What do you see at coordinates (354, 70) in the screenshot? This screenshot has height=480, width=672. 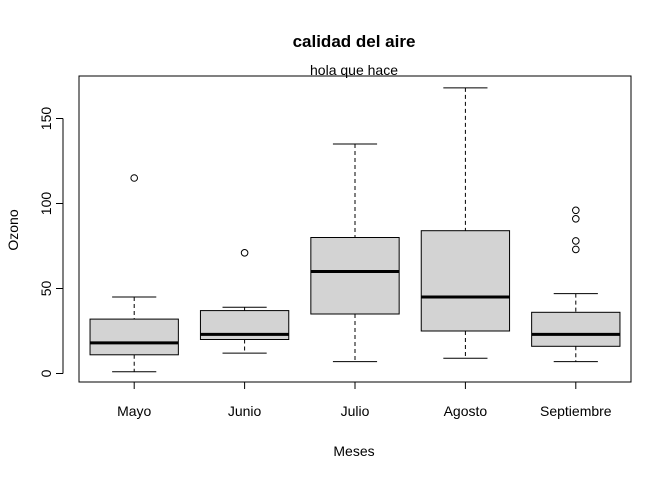 I see `chart-subtitle: hola que hace` at bounding box center [354, 70].